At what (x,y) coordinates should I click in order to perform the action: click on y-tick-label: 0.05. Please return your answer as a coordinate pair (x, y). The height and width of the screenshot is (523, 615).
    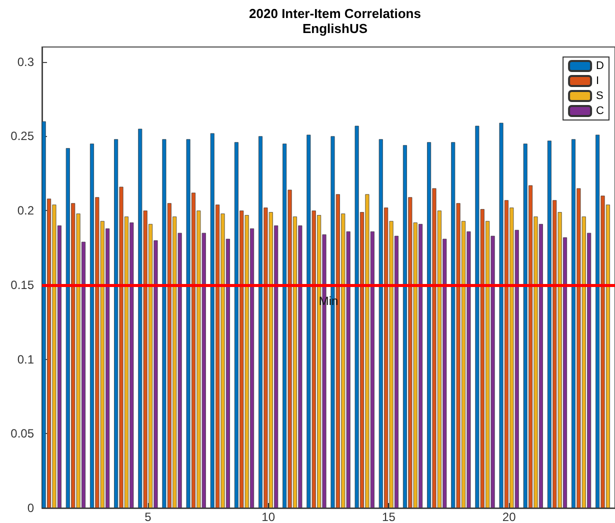
    Looking at the image, I should click on (22, 433).